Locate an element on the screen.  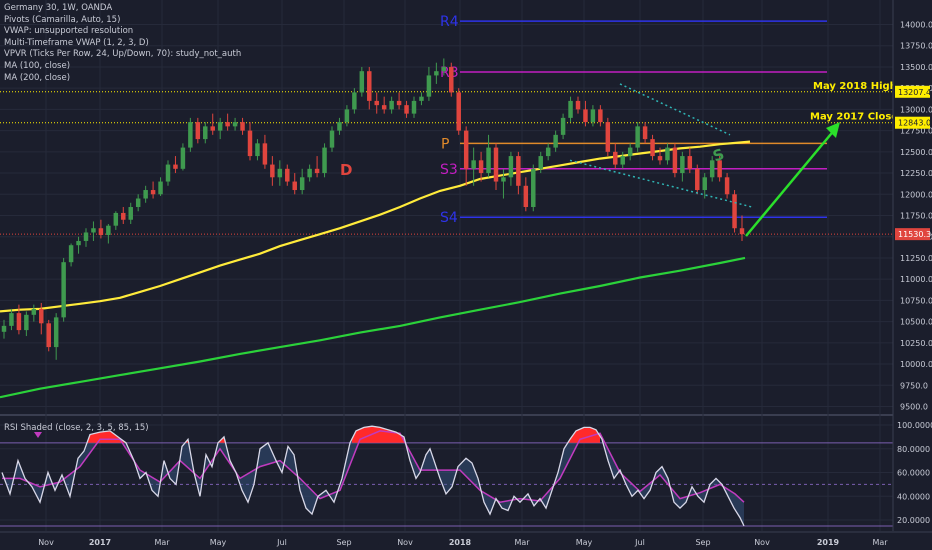
time-tick-label: Jul is located at coordinates (639, 542).